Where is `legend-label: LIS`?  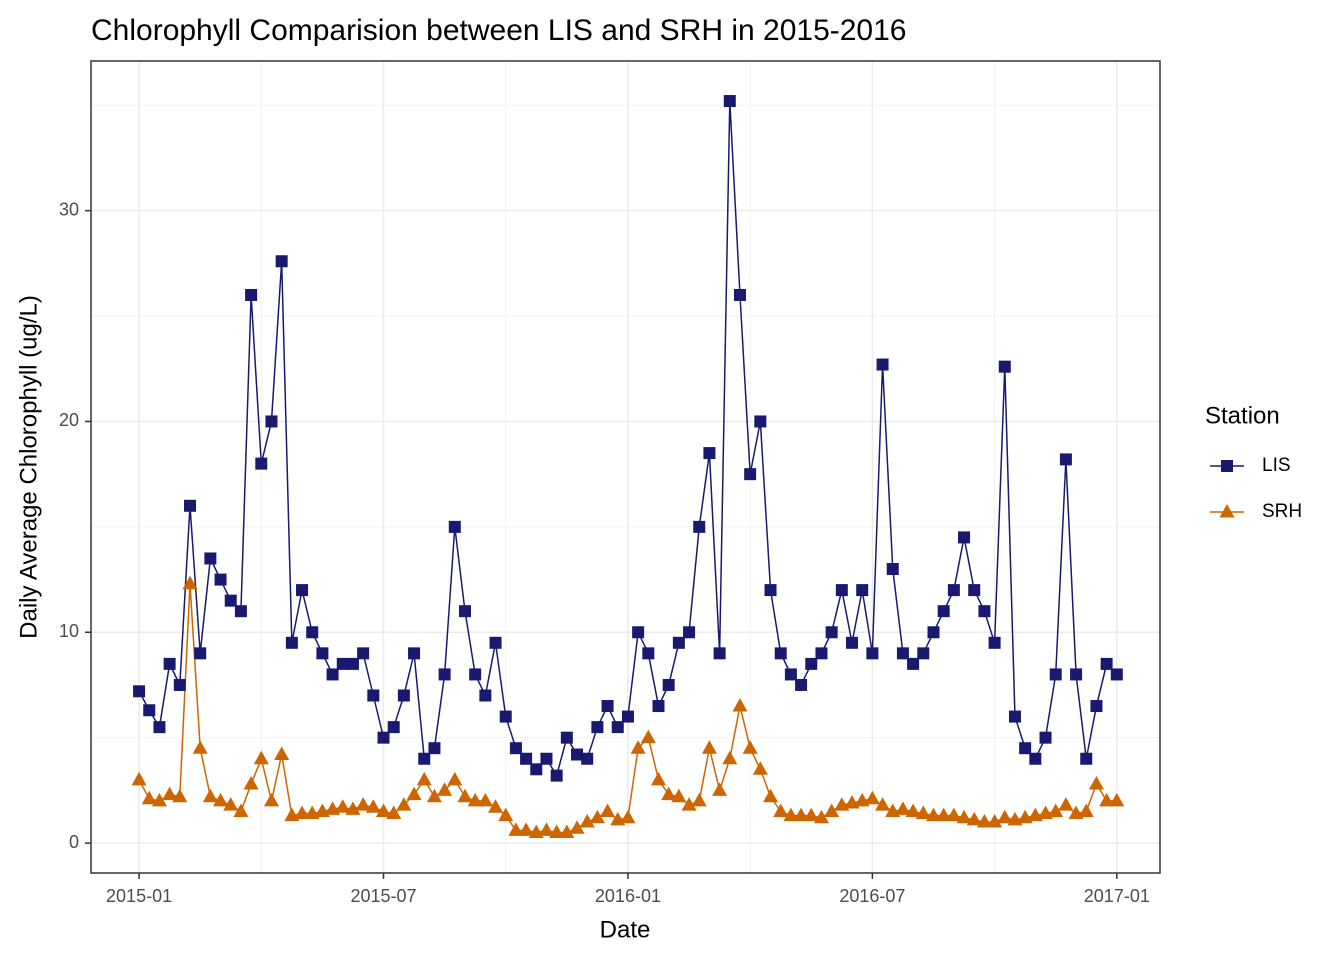 legend-label: LIS is located at coordinates (1276, 465).